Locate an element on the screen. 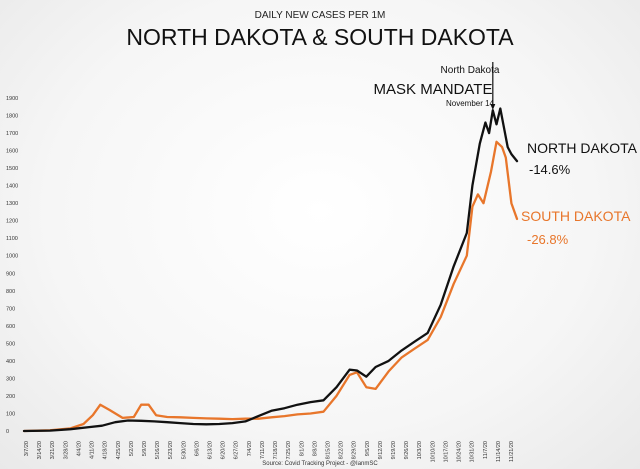 This screenshot has width=640, height=469. x-tick-label: 3/21/20 is located at coordinates (53, 450).